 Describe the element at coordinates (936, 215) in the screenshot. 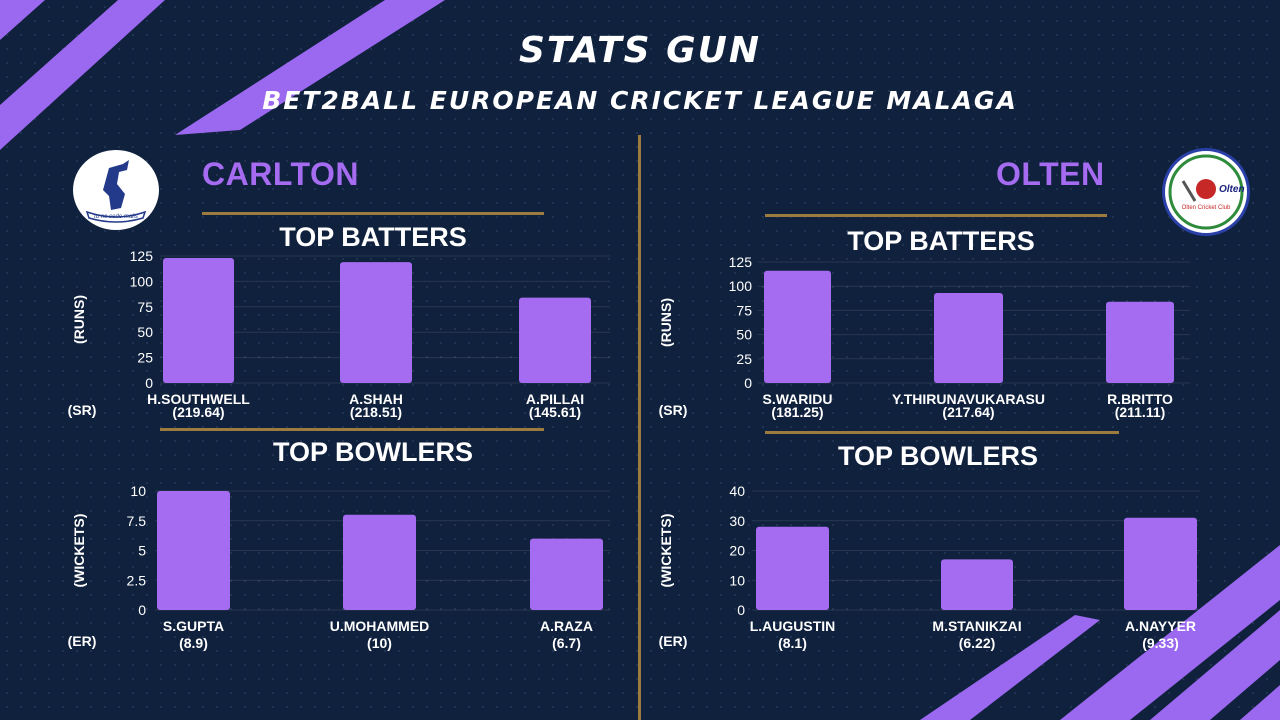

I see `olten-header-rule` at that location.